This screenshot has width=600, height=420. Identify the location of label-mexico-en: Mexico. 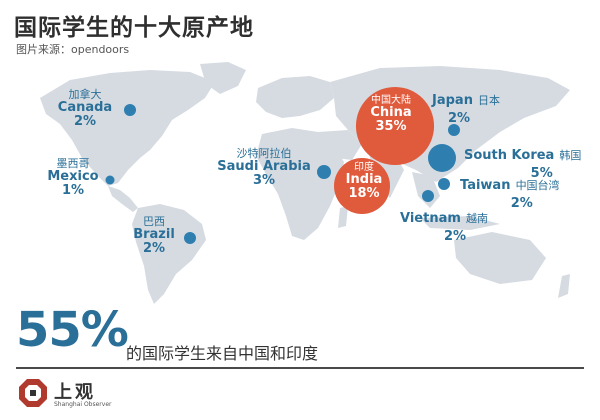
(73, 177).